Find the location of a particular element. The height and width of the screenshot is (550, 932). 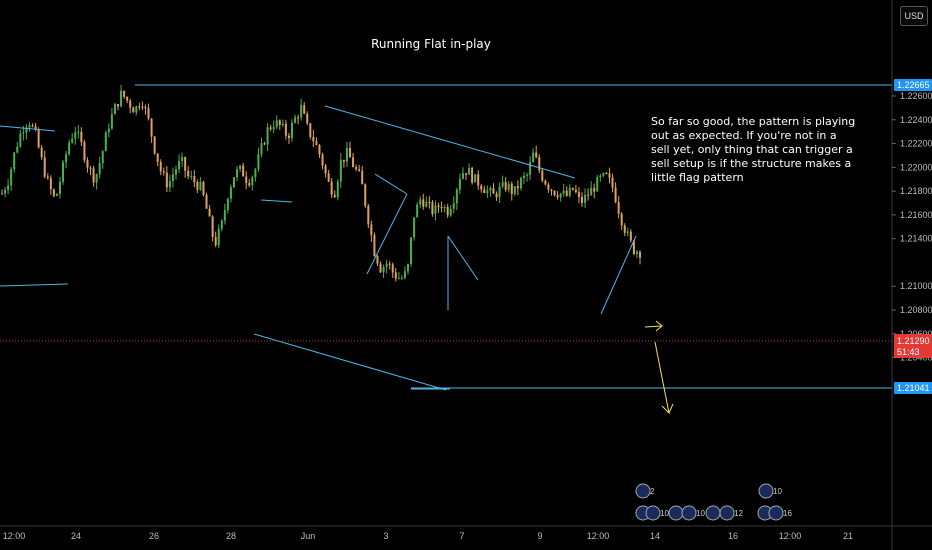

event-7-icon is located at coordinates (727, 513).